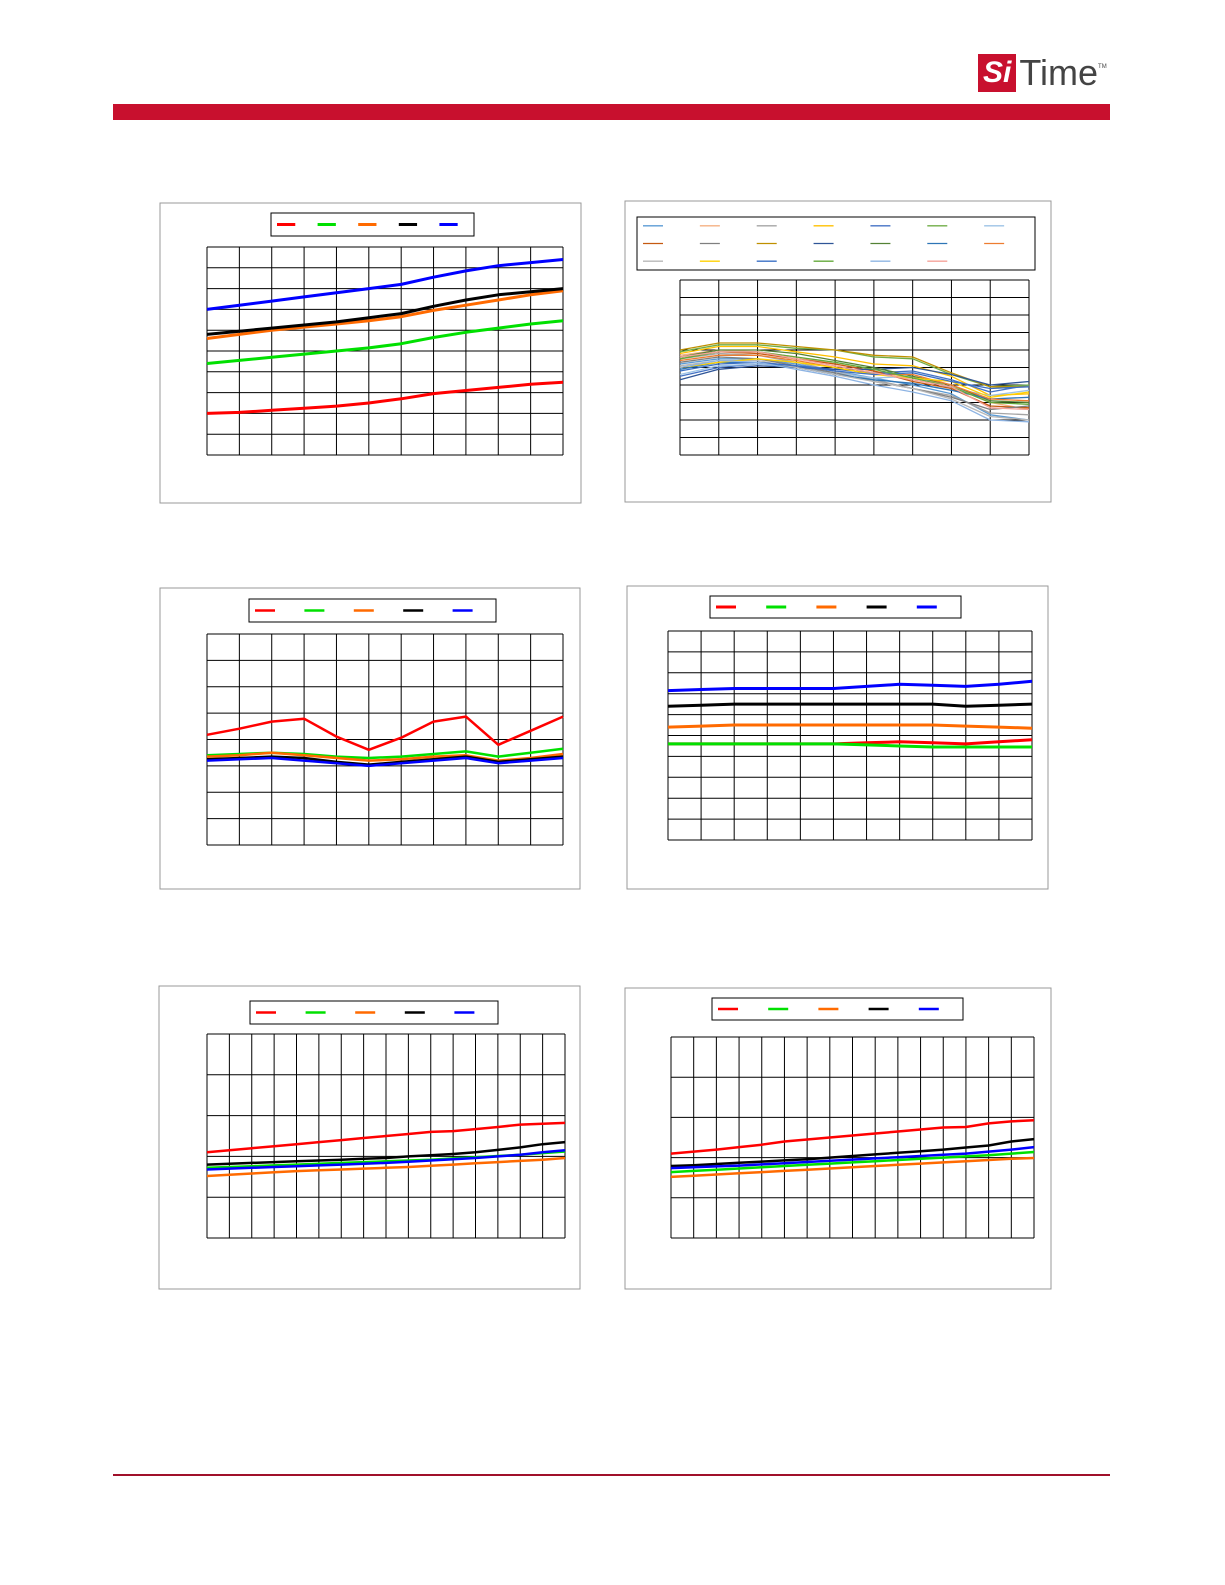 Image resolution: width=1225 pixels, height=1585 pixels. What do you see at coordinates (997, 73) in the screenshot?
I see `logo-mark: Si` at bounding box center [997, 73].